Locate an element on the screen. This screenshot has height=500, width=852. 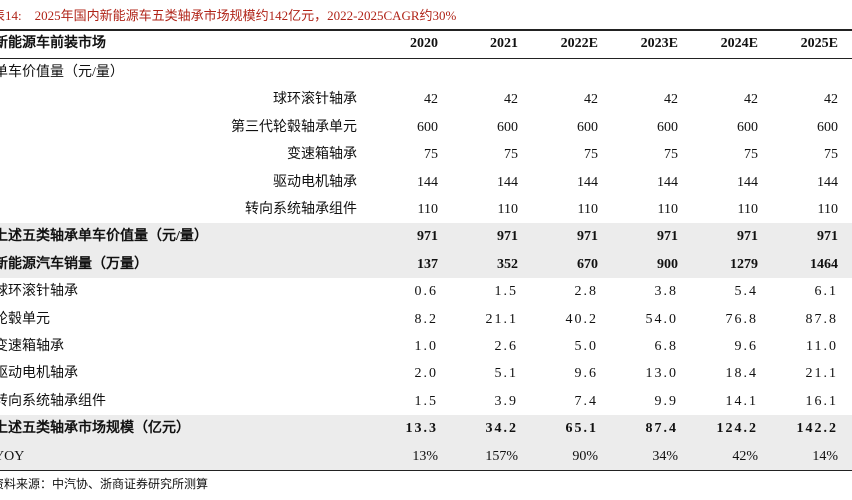
cell: 14.1 is located at coordinates (741, 401).